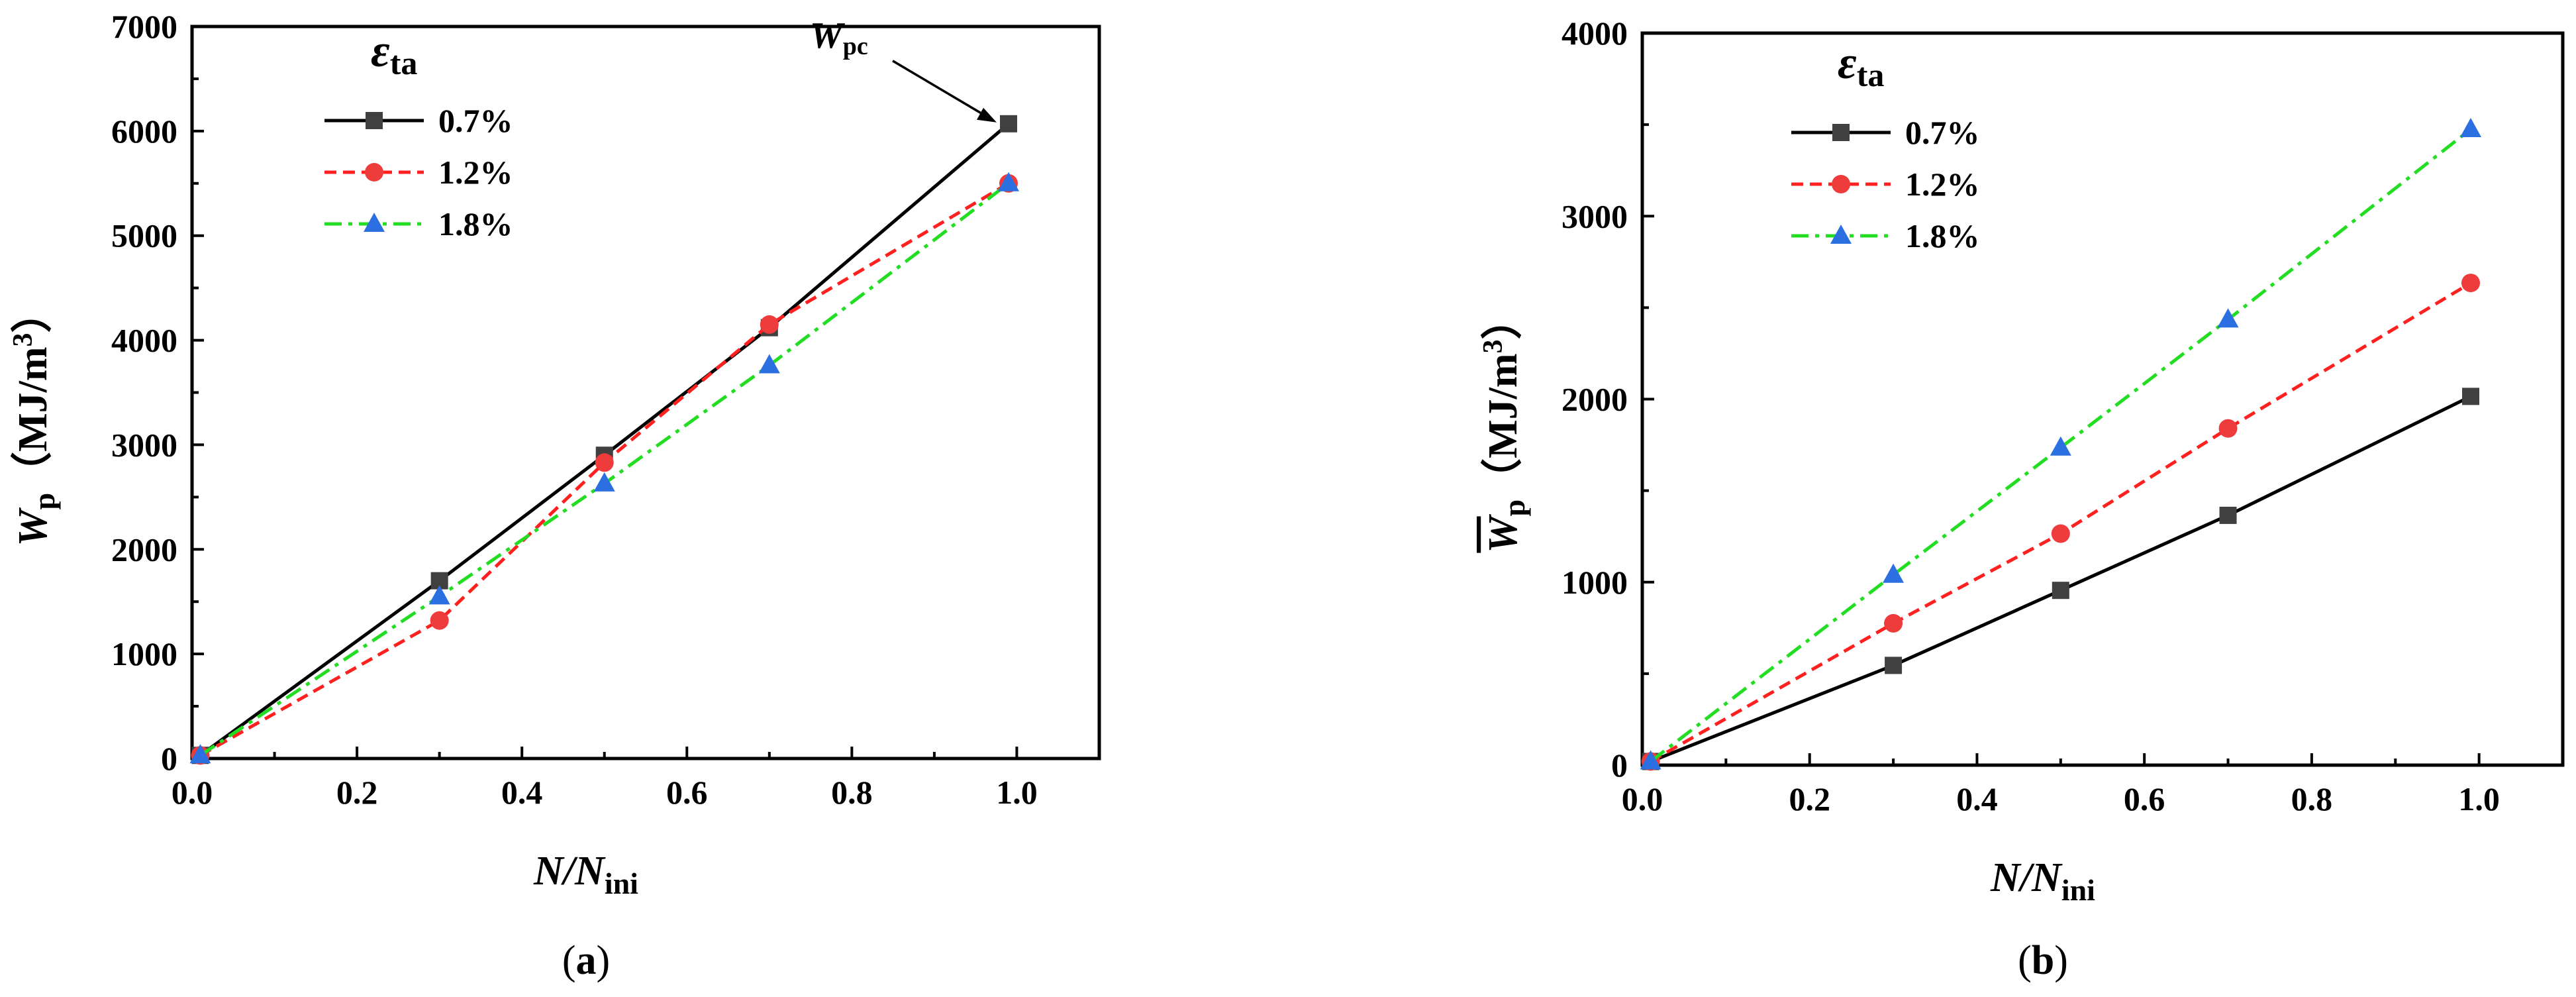  What do you see at coordinates (144, 26) in the screenshot?
I see `y-tick-label: 7000` at bounding box center [144, 26].